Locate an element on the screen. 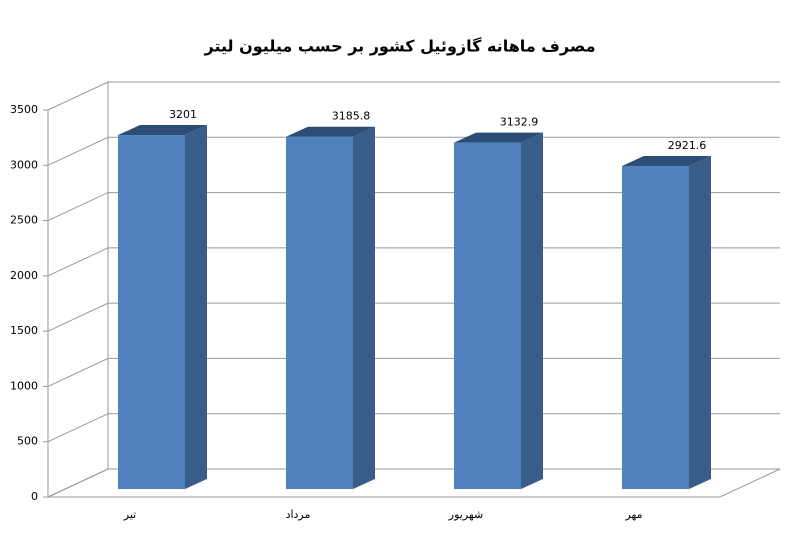  x-tick-label: مرداد is located at coordinates (298, 514).